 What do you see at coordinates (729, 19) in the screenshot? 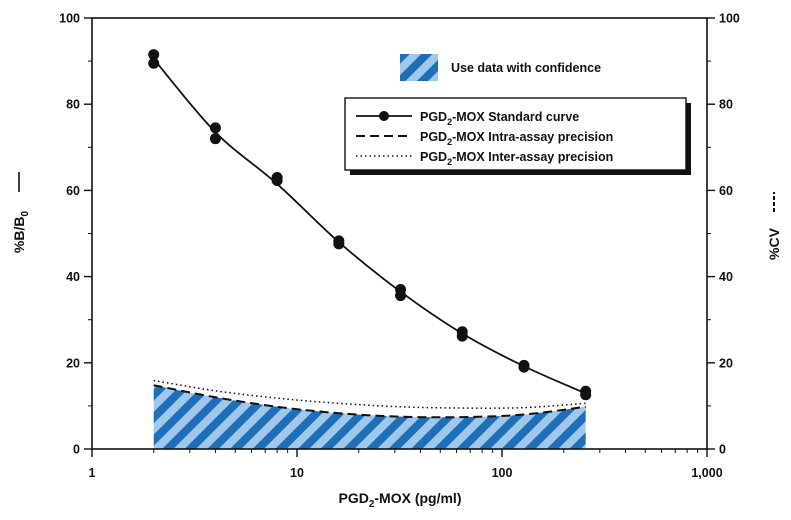
I see `y-right-tick-label: 100` at bounding box center [729, 19].